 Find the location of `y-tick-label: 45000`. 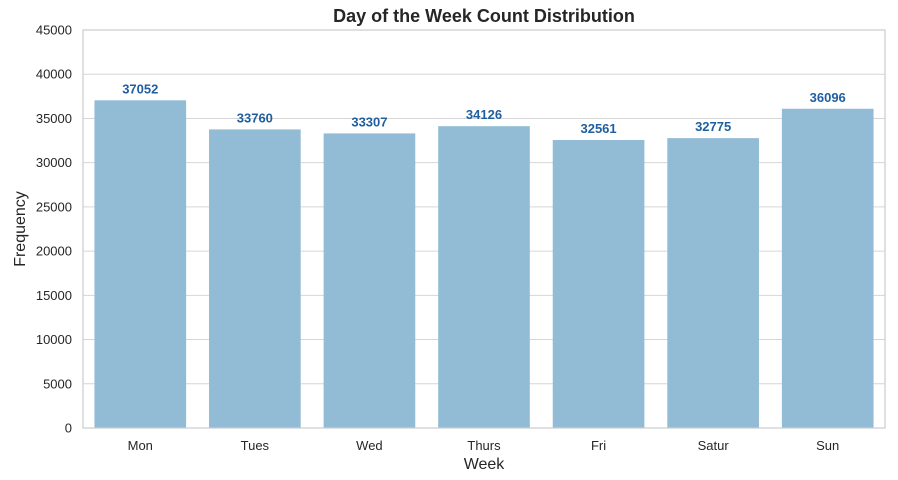

y-tick-label: 45000 is located at coordinates (54, 30).